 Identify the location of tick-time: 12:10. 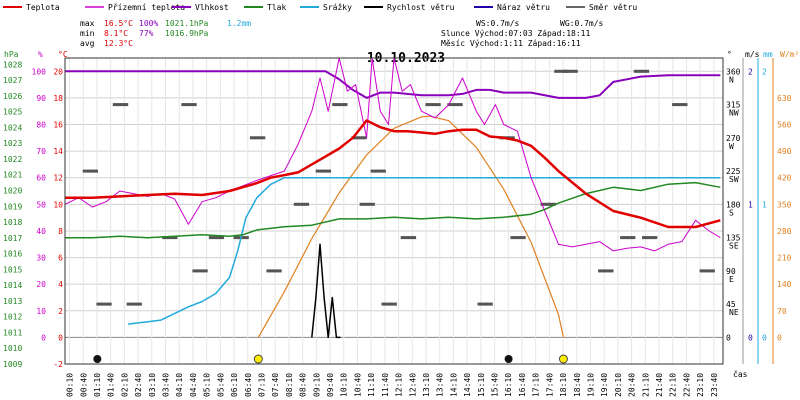
(399, 385).